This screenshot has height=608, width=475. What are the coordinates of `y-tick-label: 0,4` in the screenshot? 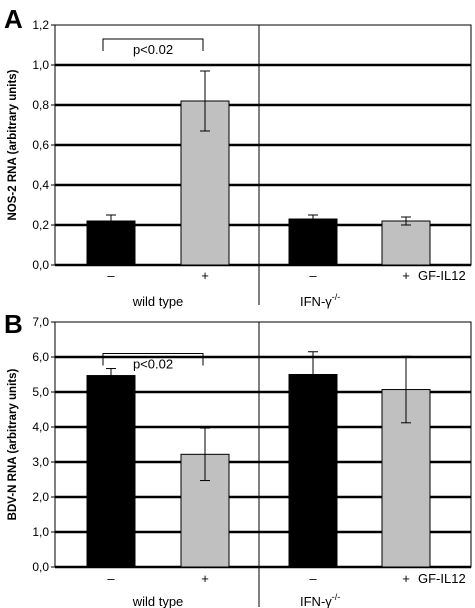 It's located at (40, 185).